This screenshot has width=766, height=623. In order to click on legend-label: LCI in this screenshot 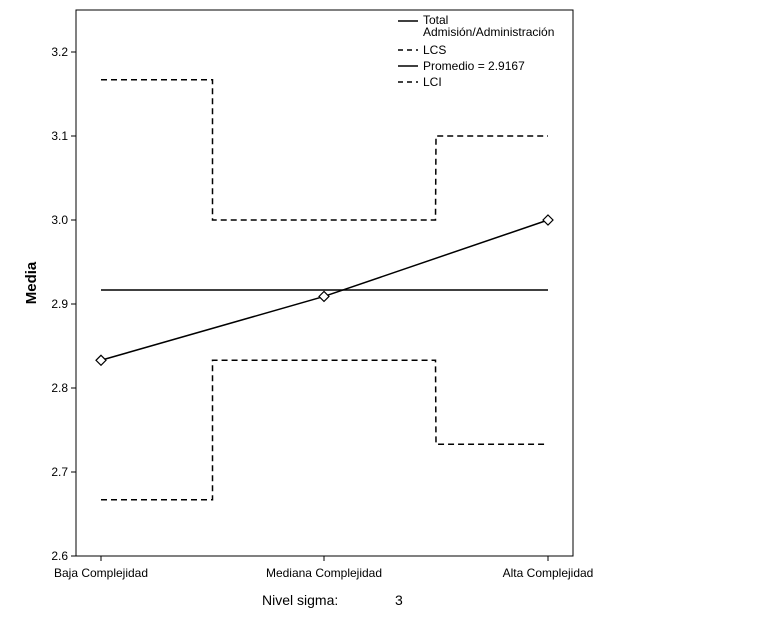, I will do `click(432, 82)`.